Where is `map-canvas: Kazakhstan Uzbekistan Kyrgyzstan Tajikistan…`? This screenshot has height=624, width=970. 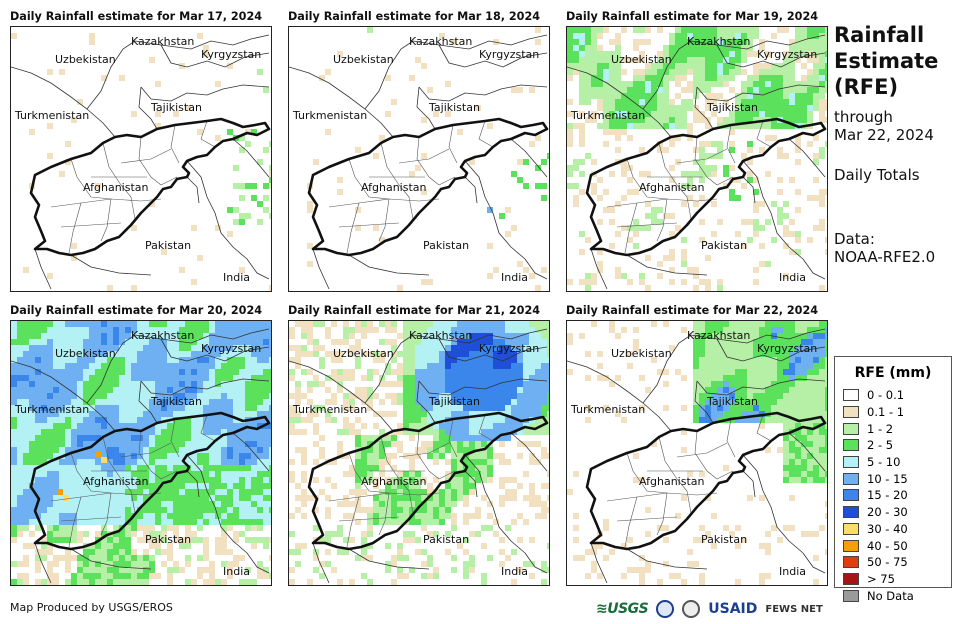 map-canvas: Kazakhstan Uzbekistan Kyrgyzstan Tajikistan… is located at coordinates (419, 159).